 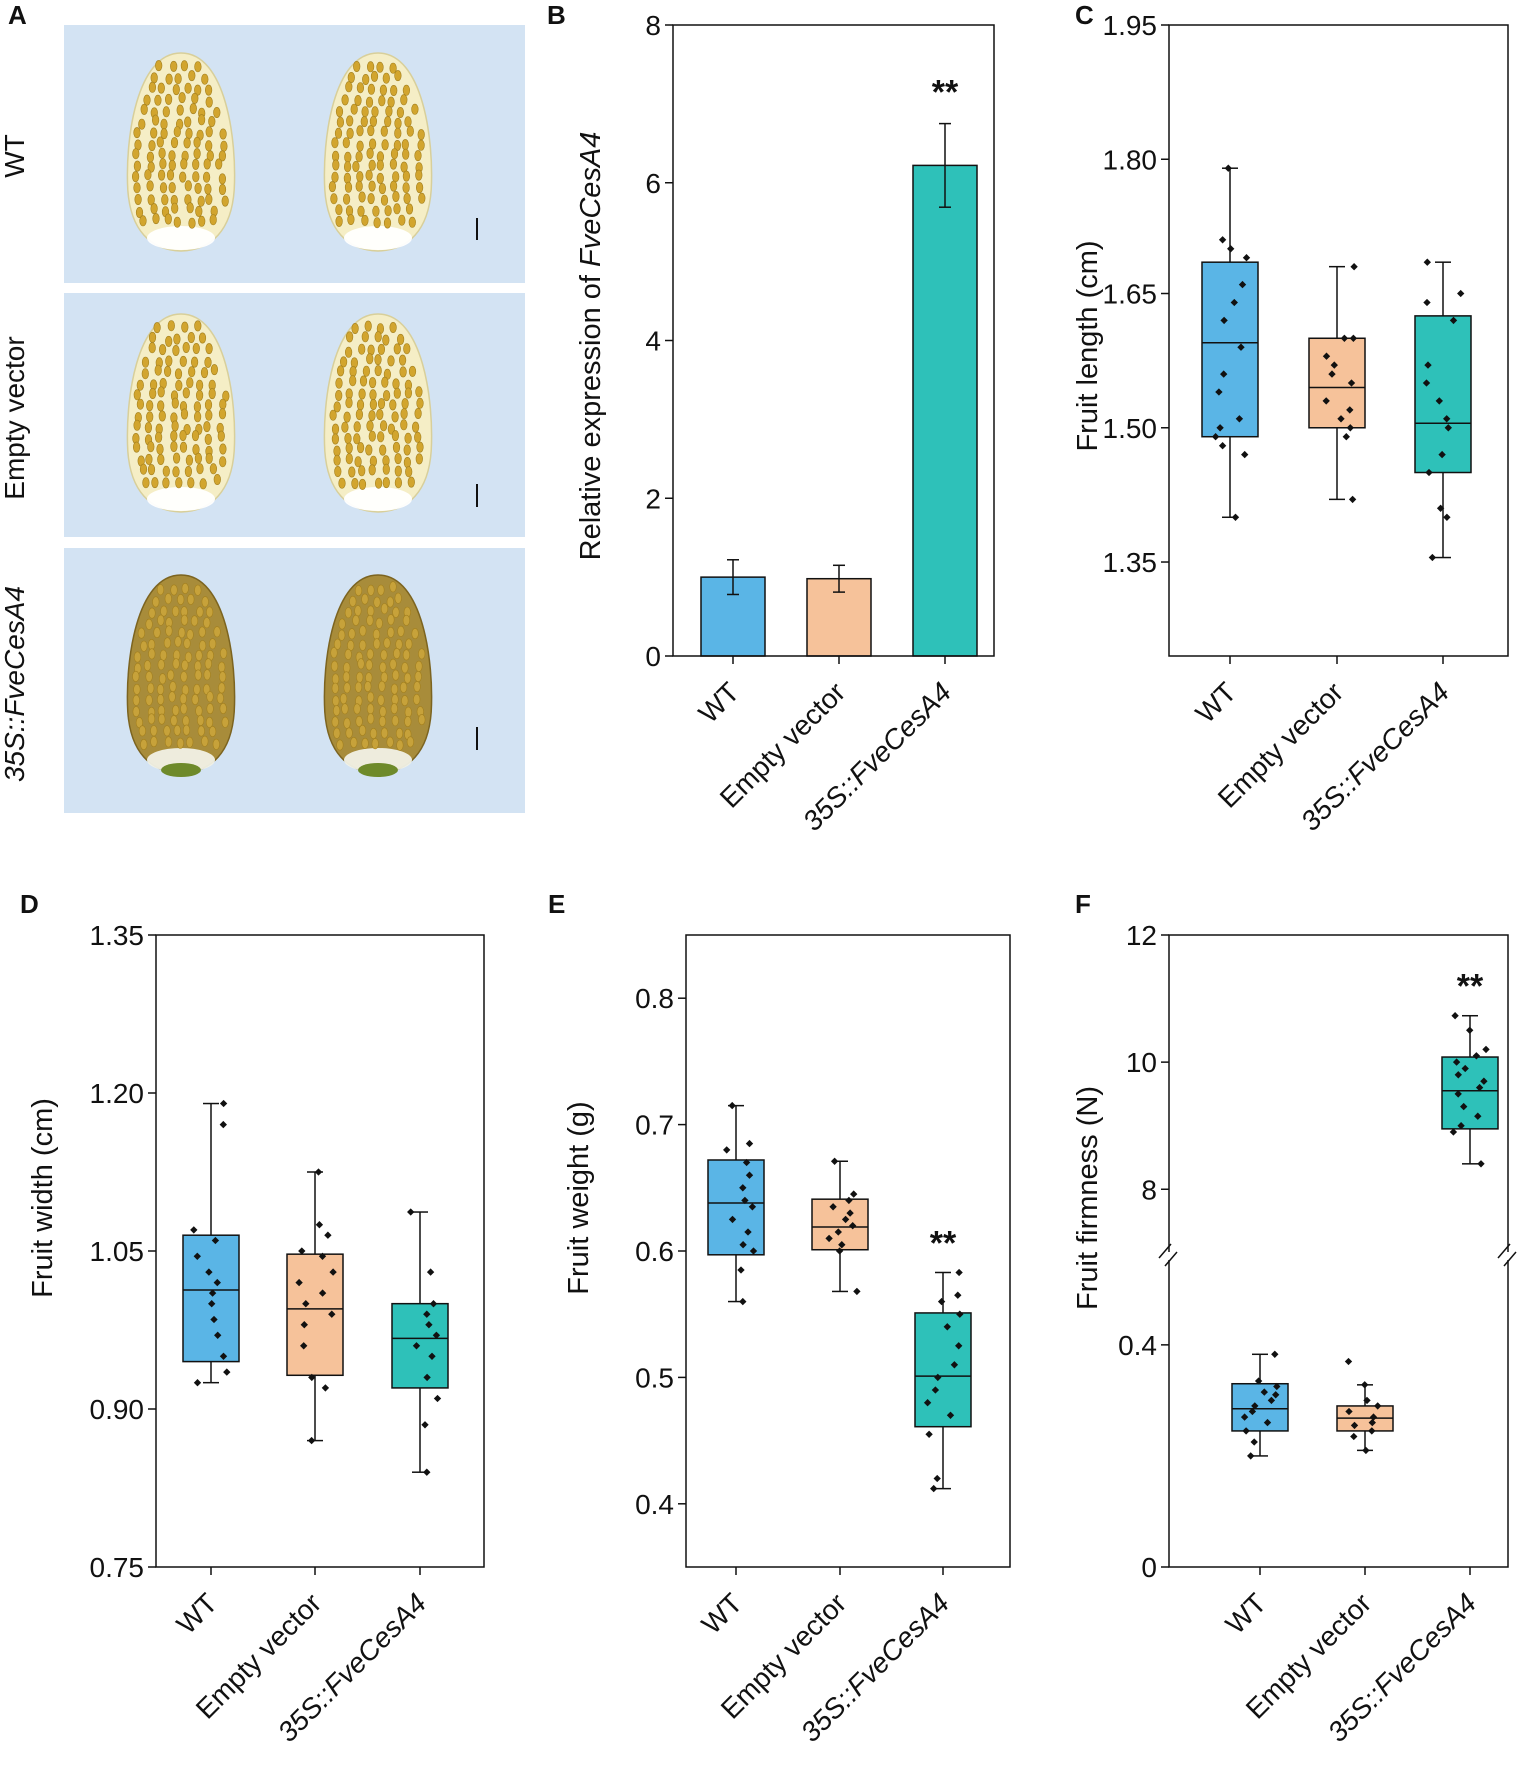 What do you see at coordinates (1470, 1093) in the screenshot?
I see `box-f` at bounding box center [1470, 1093].